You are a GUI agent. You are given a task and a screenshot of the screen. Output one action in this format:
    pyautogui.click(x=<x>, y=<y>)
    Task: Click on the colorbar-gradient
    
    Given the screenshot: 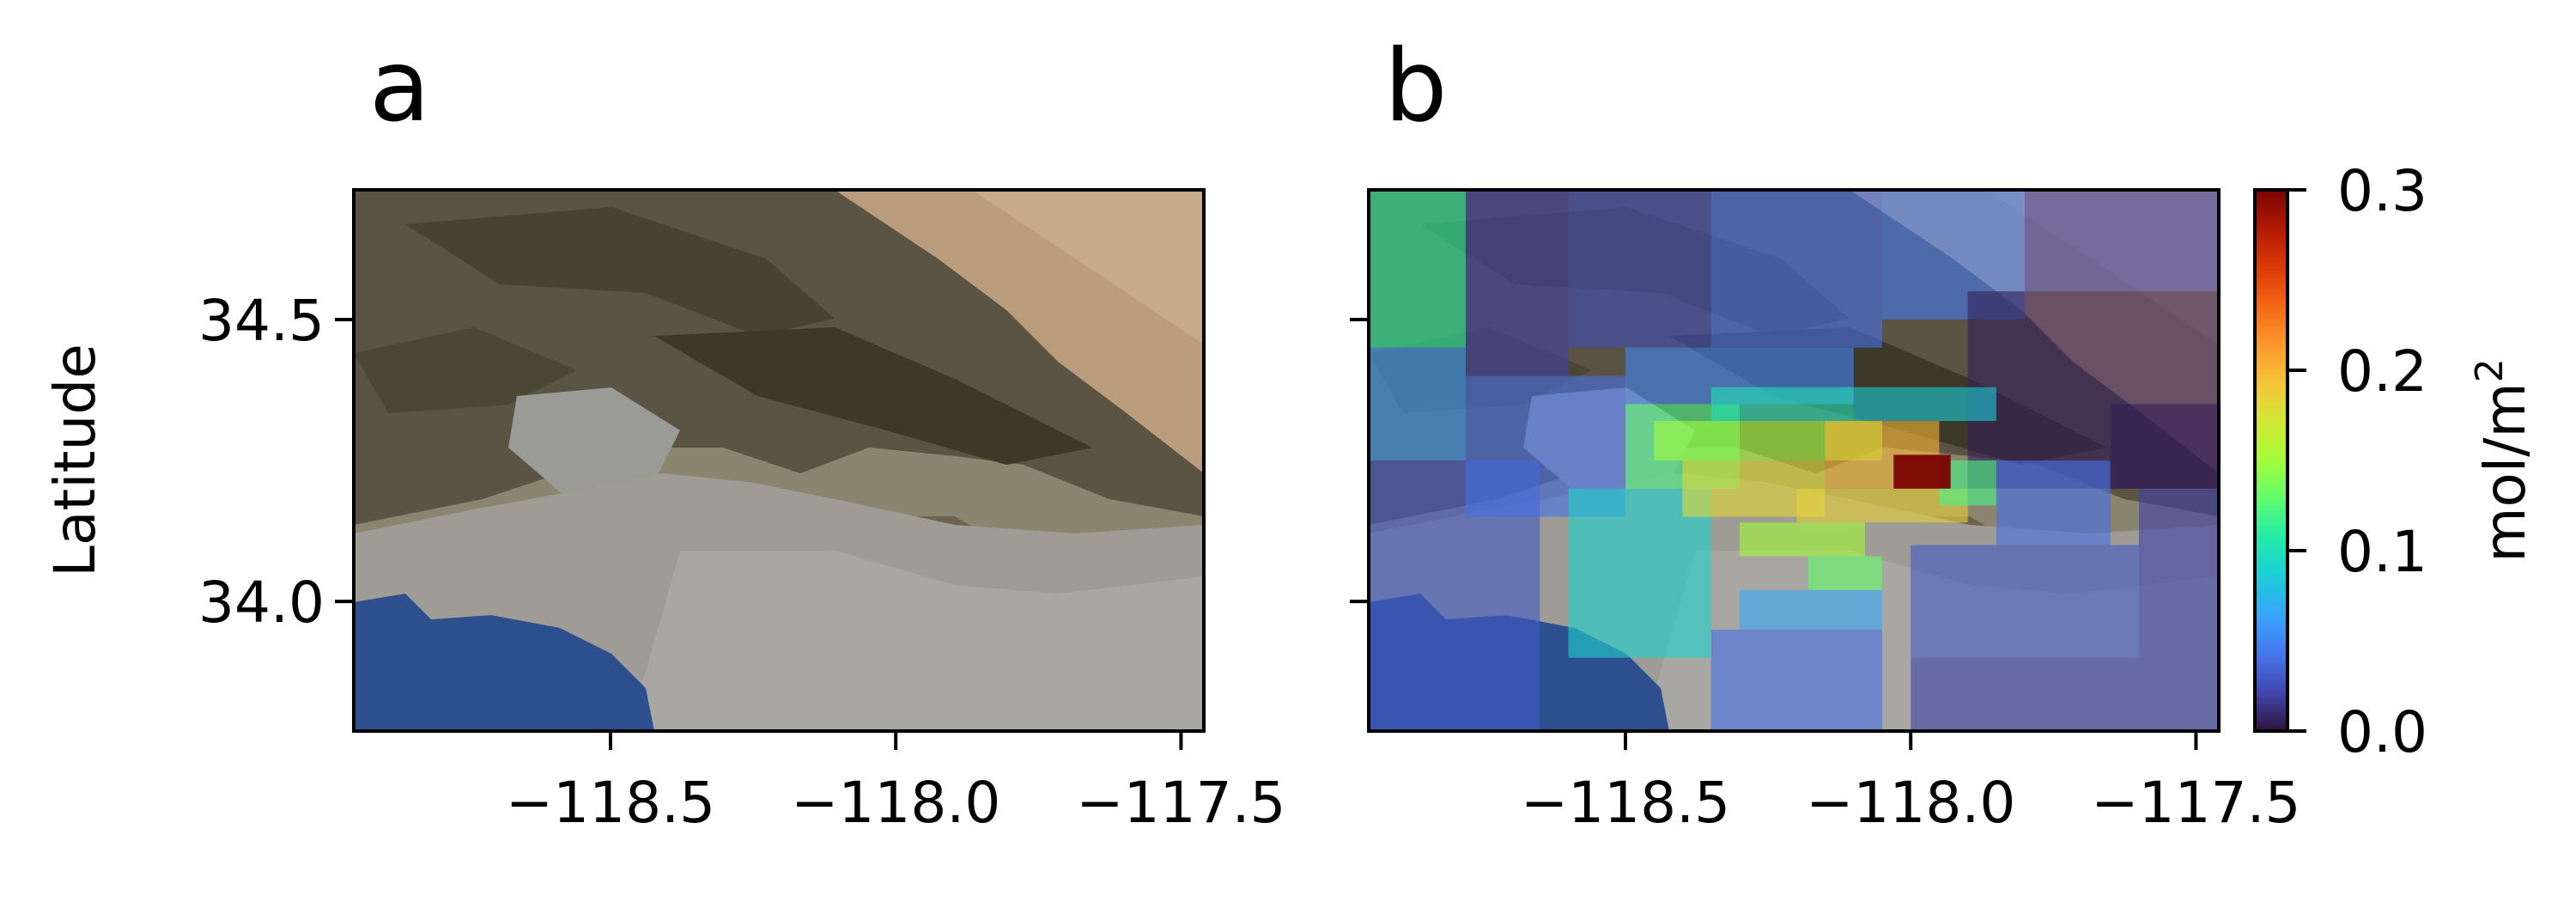 What is the action you would take?
    pyautogui.click(x=2271, y=460)
    